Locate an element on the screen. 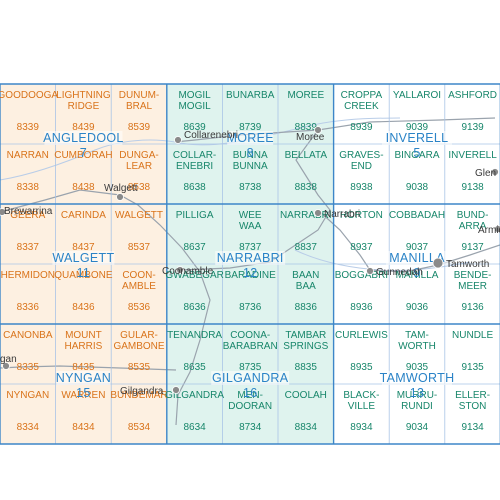 The image size is (500, 500). sheet-number-label: 9134 is located at coordinates (472, 427).